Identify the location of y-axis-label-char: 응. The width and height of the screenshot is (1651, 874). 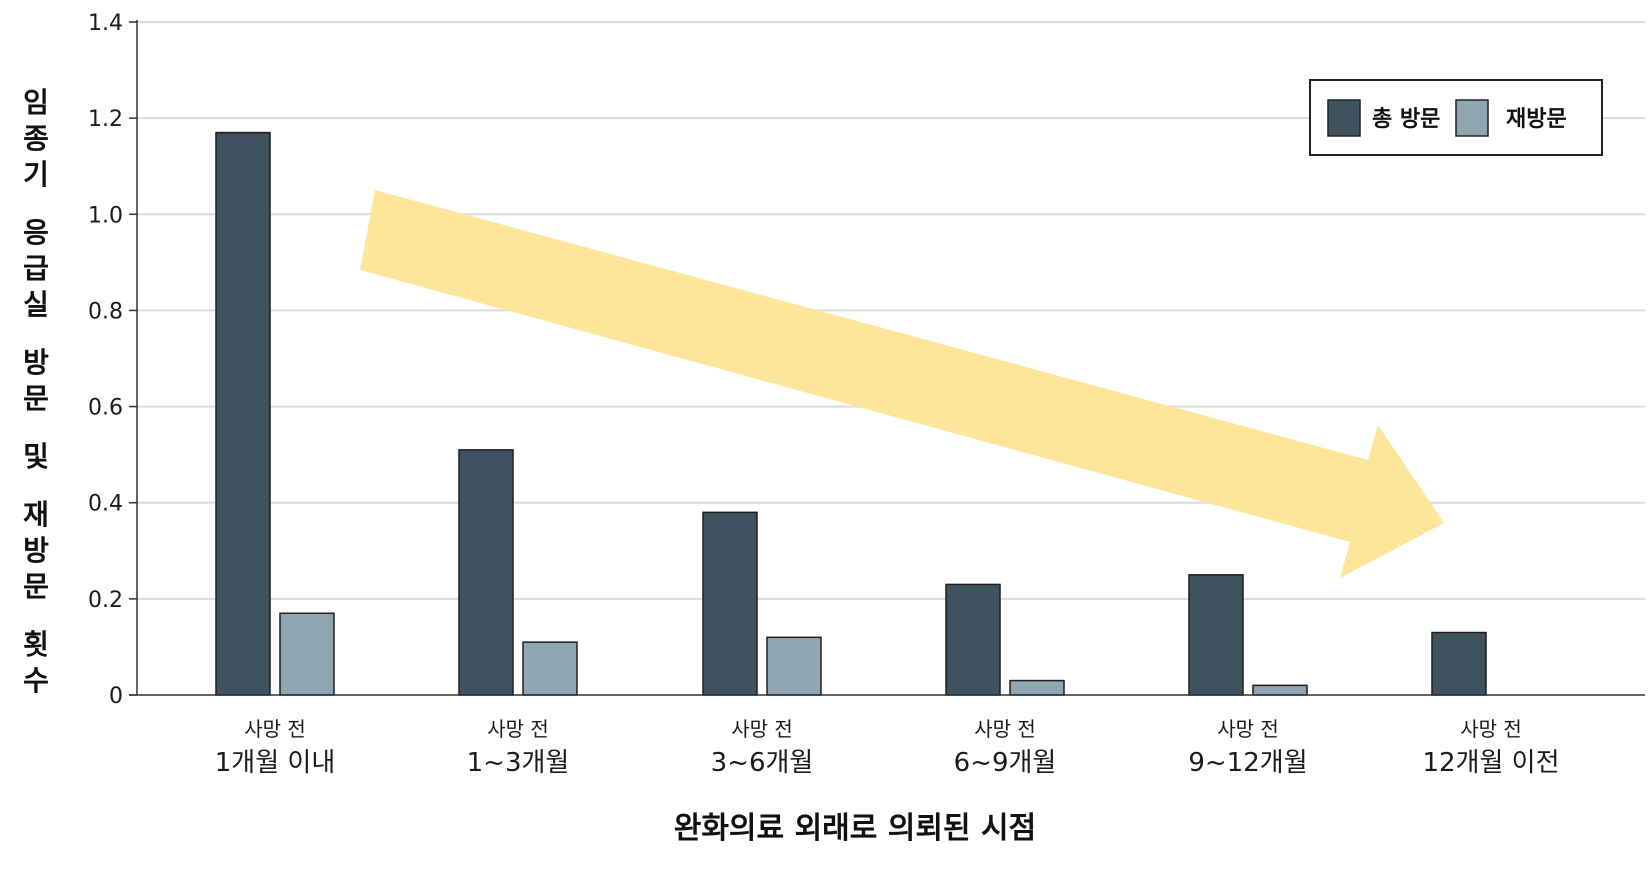
(36, 232).